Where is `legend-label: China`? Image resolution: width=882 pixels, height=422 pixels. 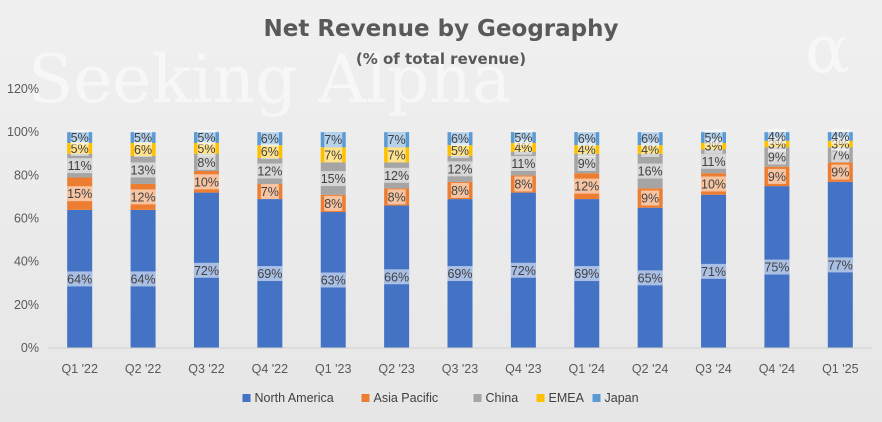 legend-label: China is located at coordinates (502, 398).